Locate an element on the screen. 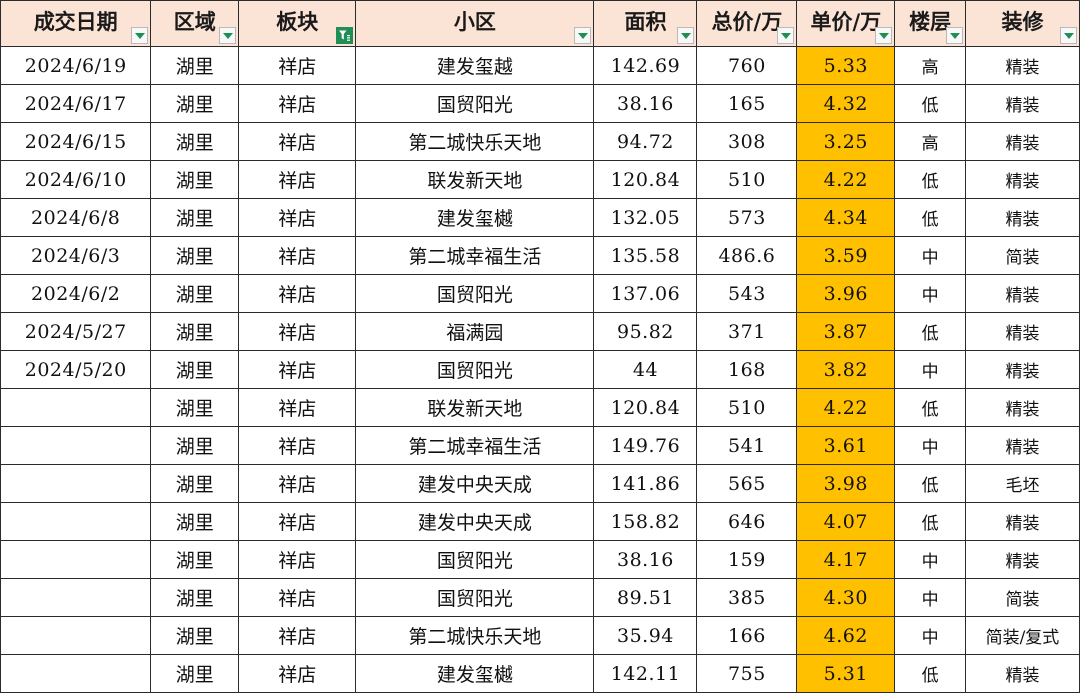  cell-unit-price: 4.07 is located at coordinates (846, 521).